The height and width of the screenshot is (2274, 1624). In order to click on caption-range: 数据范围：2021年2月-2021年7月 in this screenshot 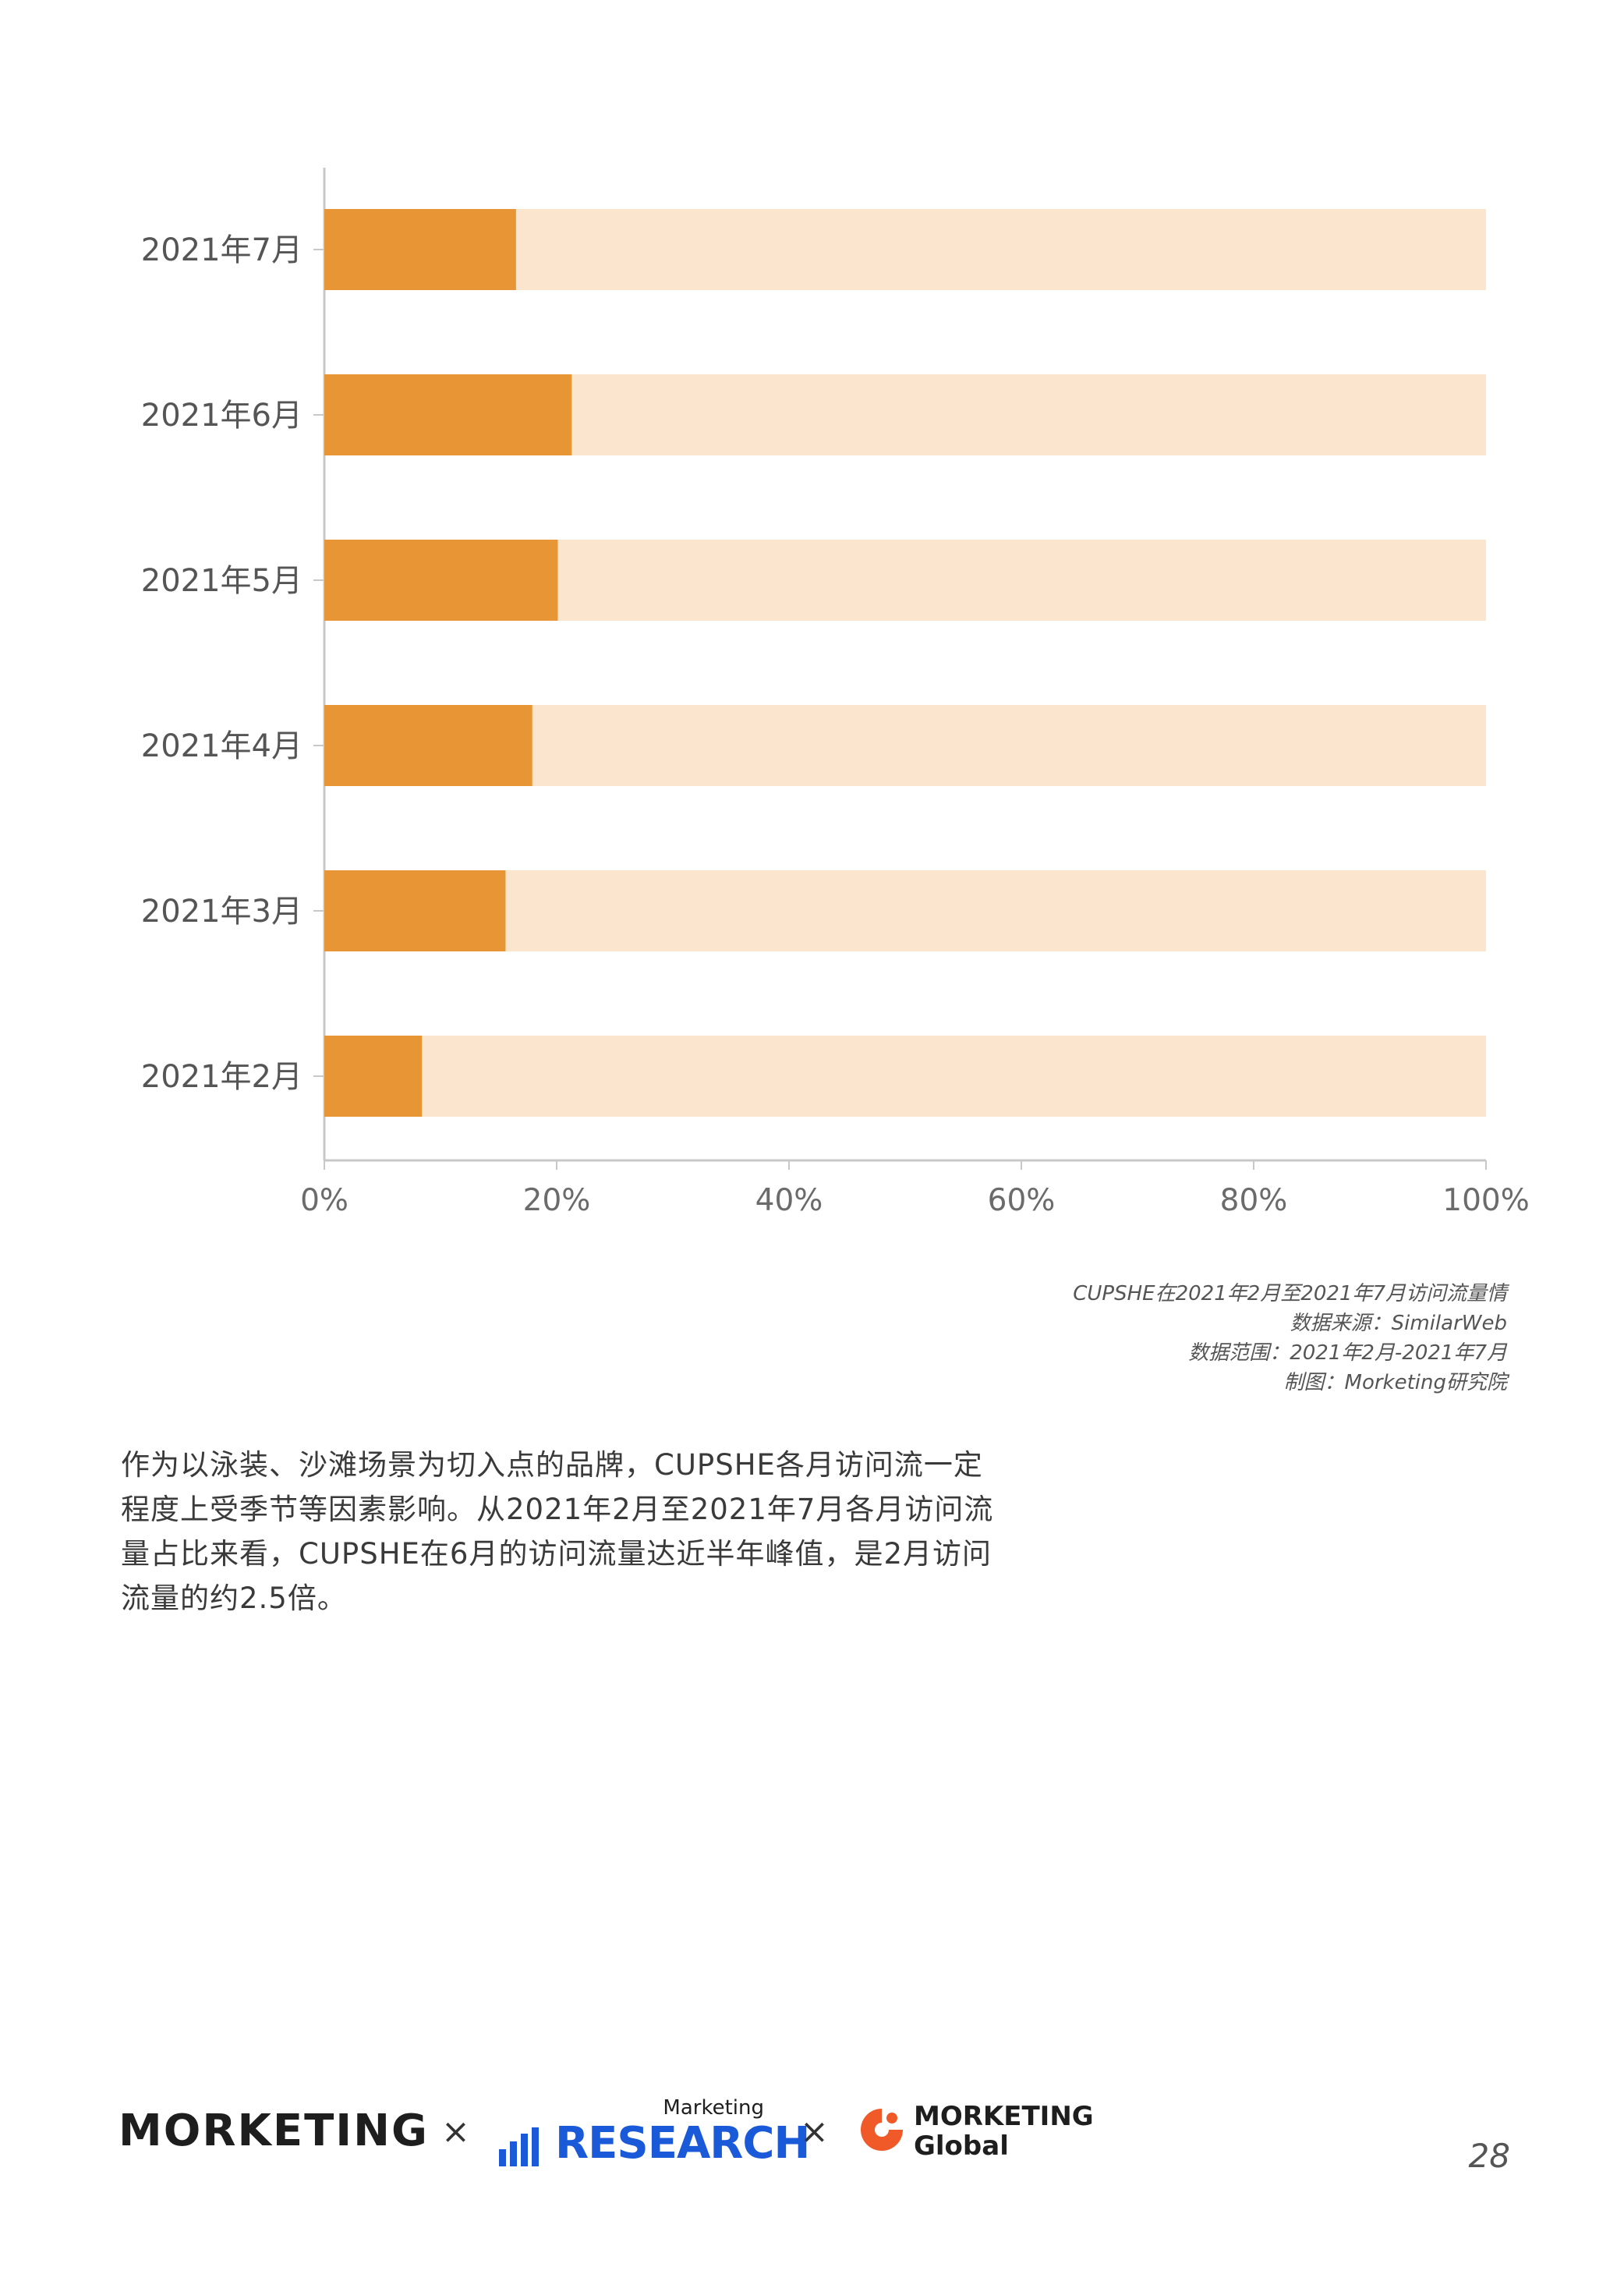, I will do `click(1347, 1353)`.